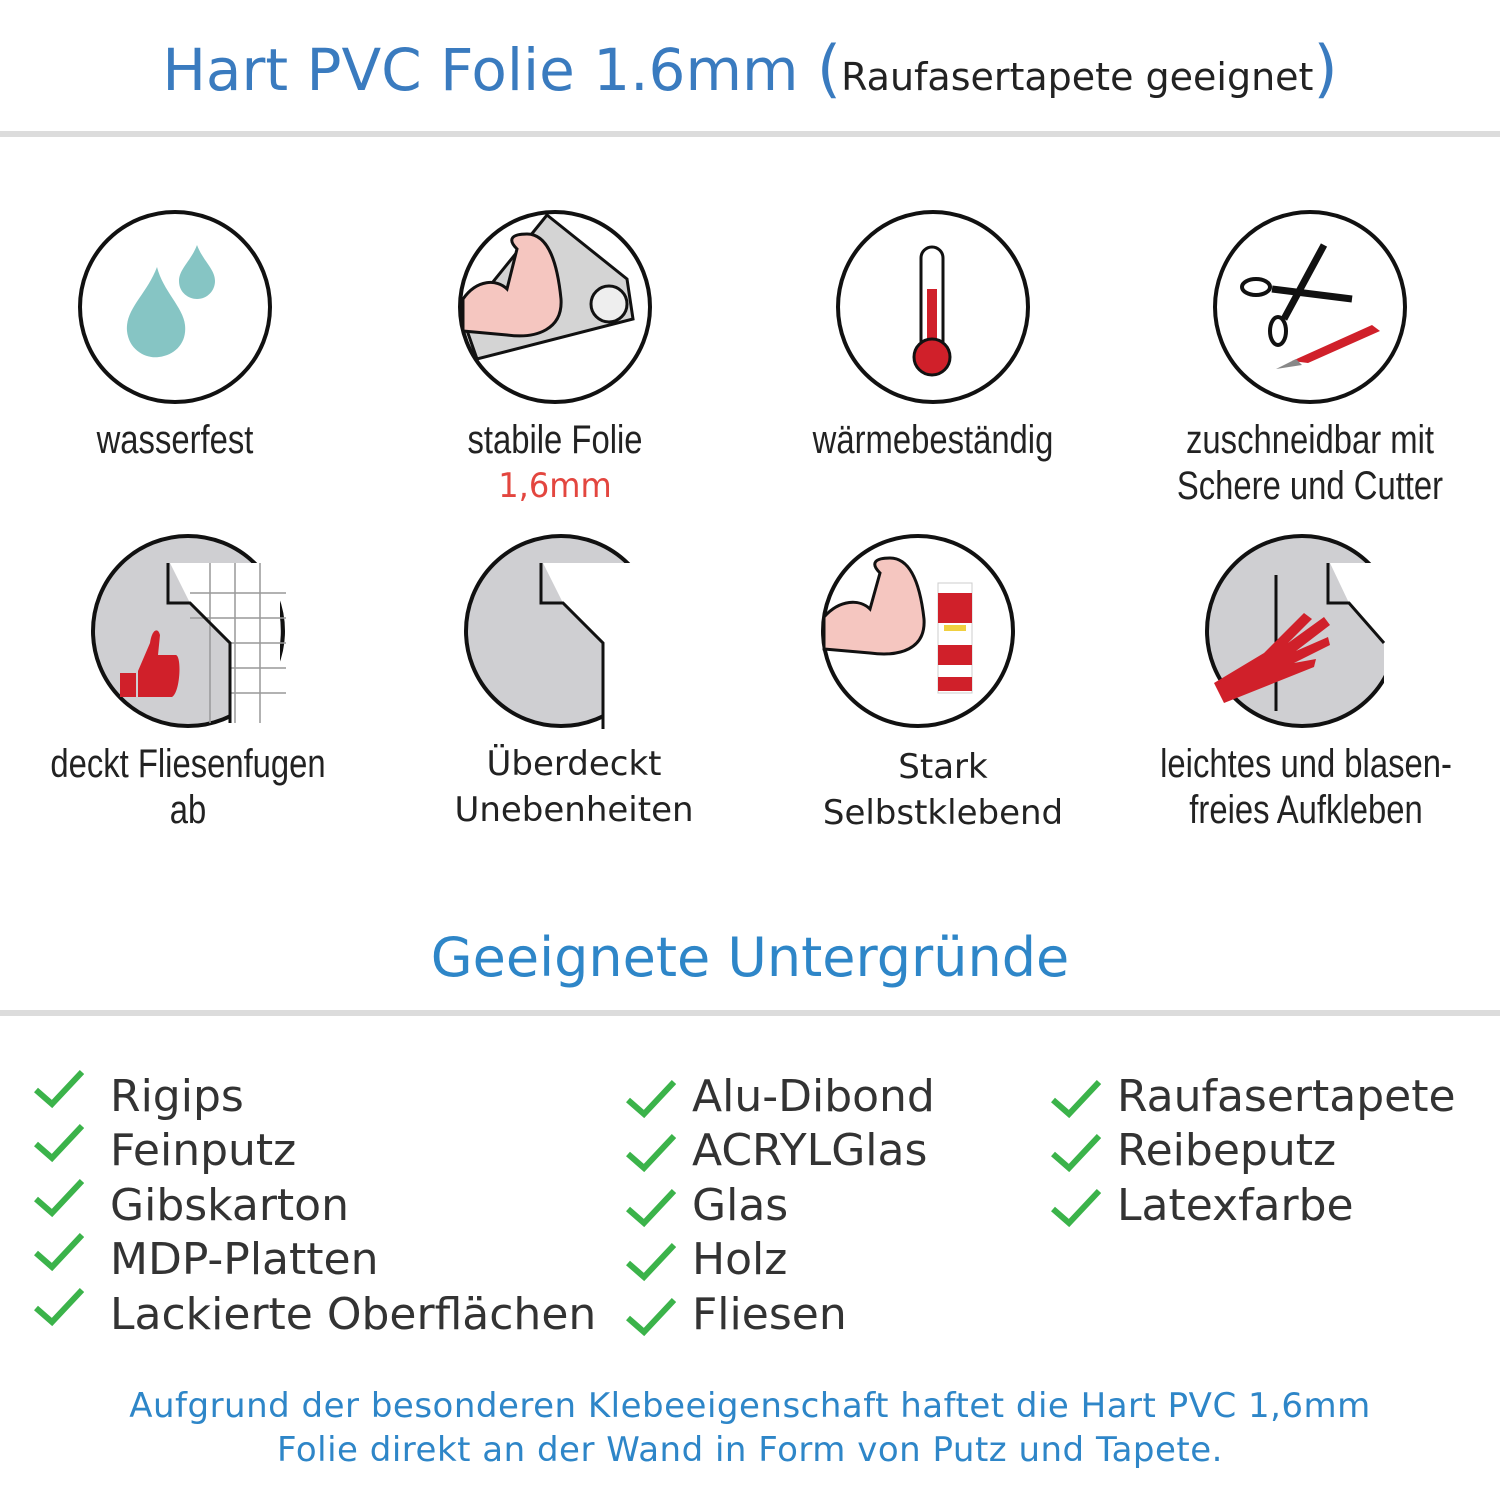 The height and width of the screenshot is (1500, 1500). I want to click on section-title: Geeignete Untergründe, so click(750, 957).